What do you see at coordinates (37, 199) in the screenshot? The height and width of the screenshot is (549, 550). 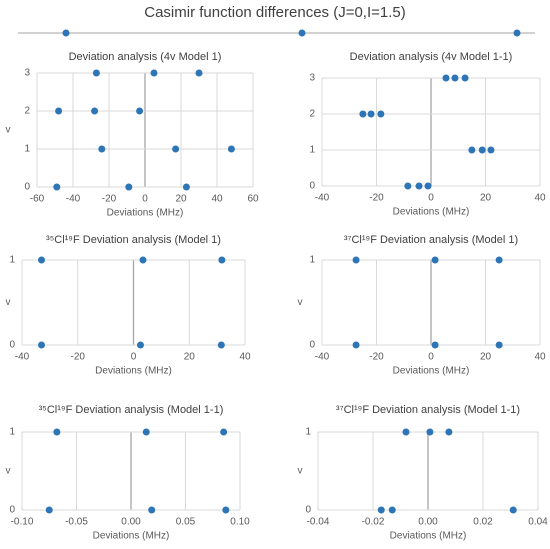 I see `x-tick-label: -60` at bounding box center [37, 199].